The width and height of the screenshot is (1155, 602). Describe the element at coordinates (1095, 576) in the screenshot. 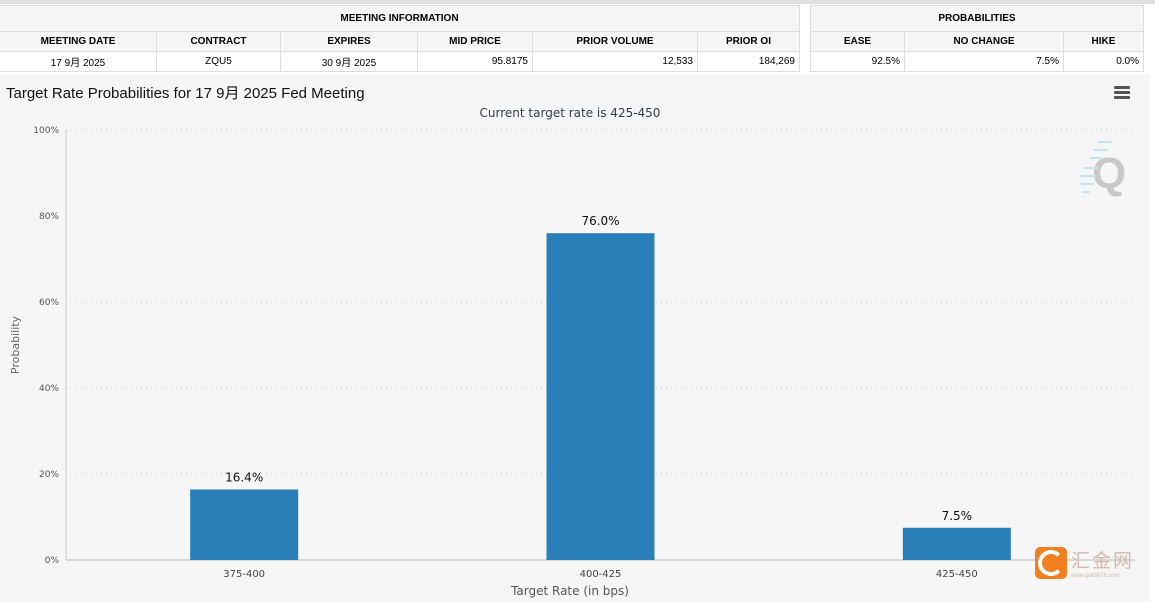

I see `logo-url: www.gold678.com` at that location.